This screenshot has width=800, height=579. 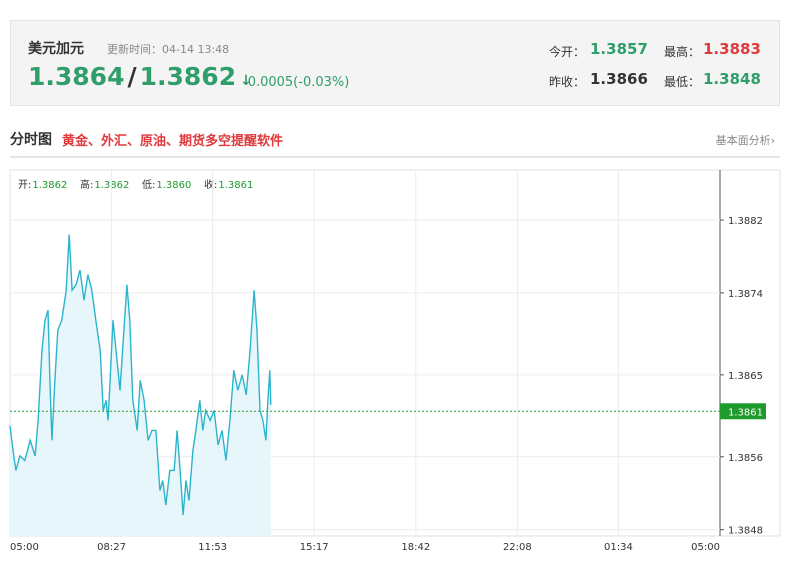 What do you see at coordinates (745, 412) in the screenshot?
I see `last-price-label: 1.3861` at bounding box center [745, 412].